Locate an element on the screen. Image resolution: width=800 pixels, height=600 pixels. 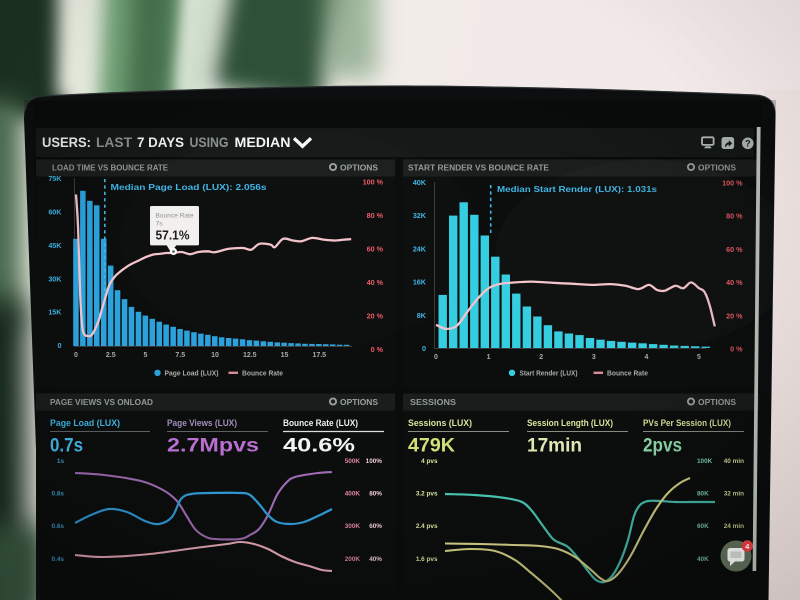
svg-text: 1.6 pvs is located at coordinates (427, 559).